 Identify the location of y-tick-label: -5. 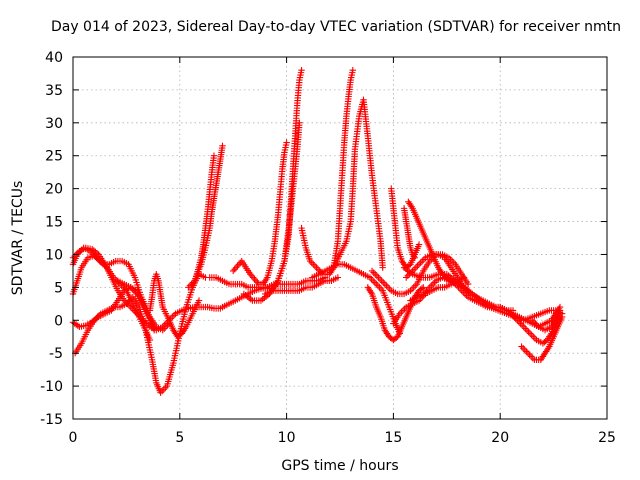
(56, 354).